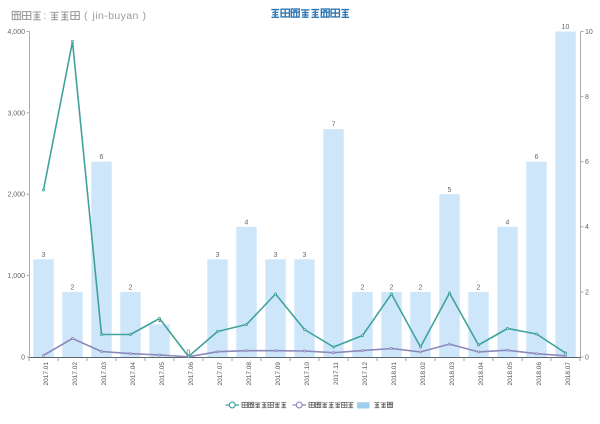 This screenshot has width=600, height=424. Describe the element at coordinates (587, 97) in the screenshot. I see `svg-text: 8` at that location.